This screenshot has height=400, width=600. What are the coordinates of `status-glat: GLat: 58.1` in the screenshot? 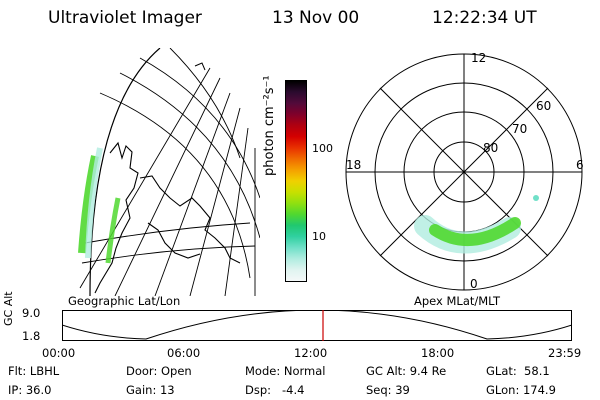 It's located at (518, 371).